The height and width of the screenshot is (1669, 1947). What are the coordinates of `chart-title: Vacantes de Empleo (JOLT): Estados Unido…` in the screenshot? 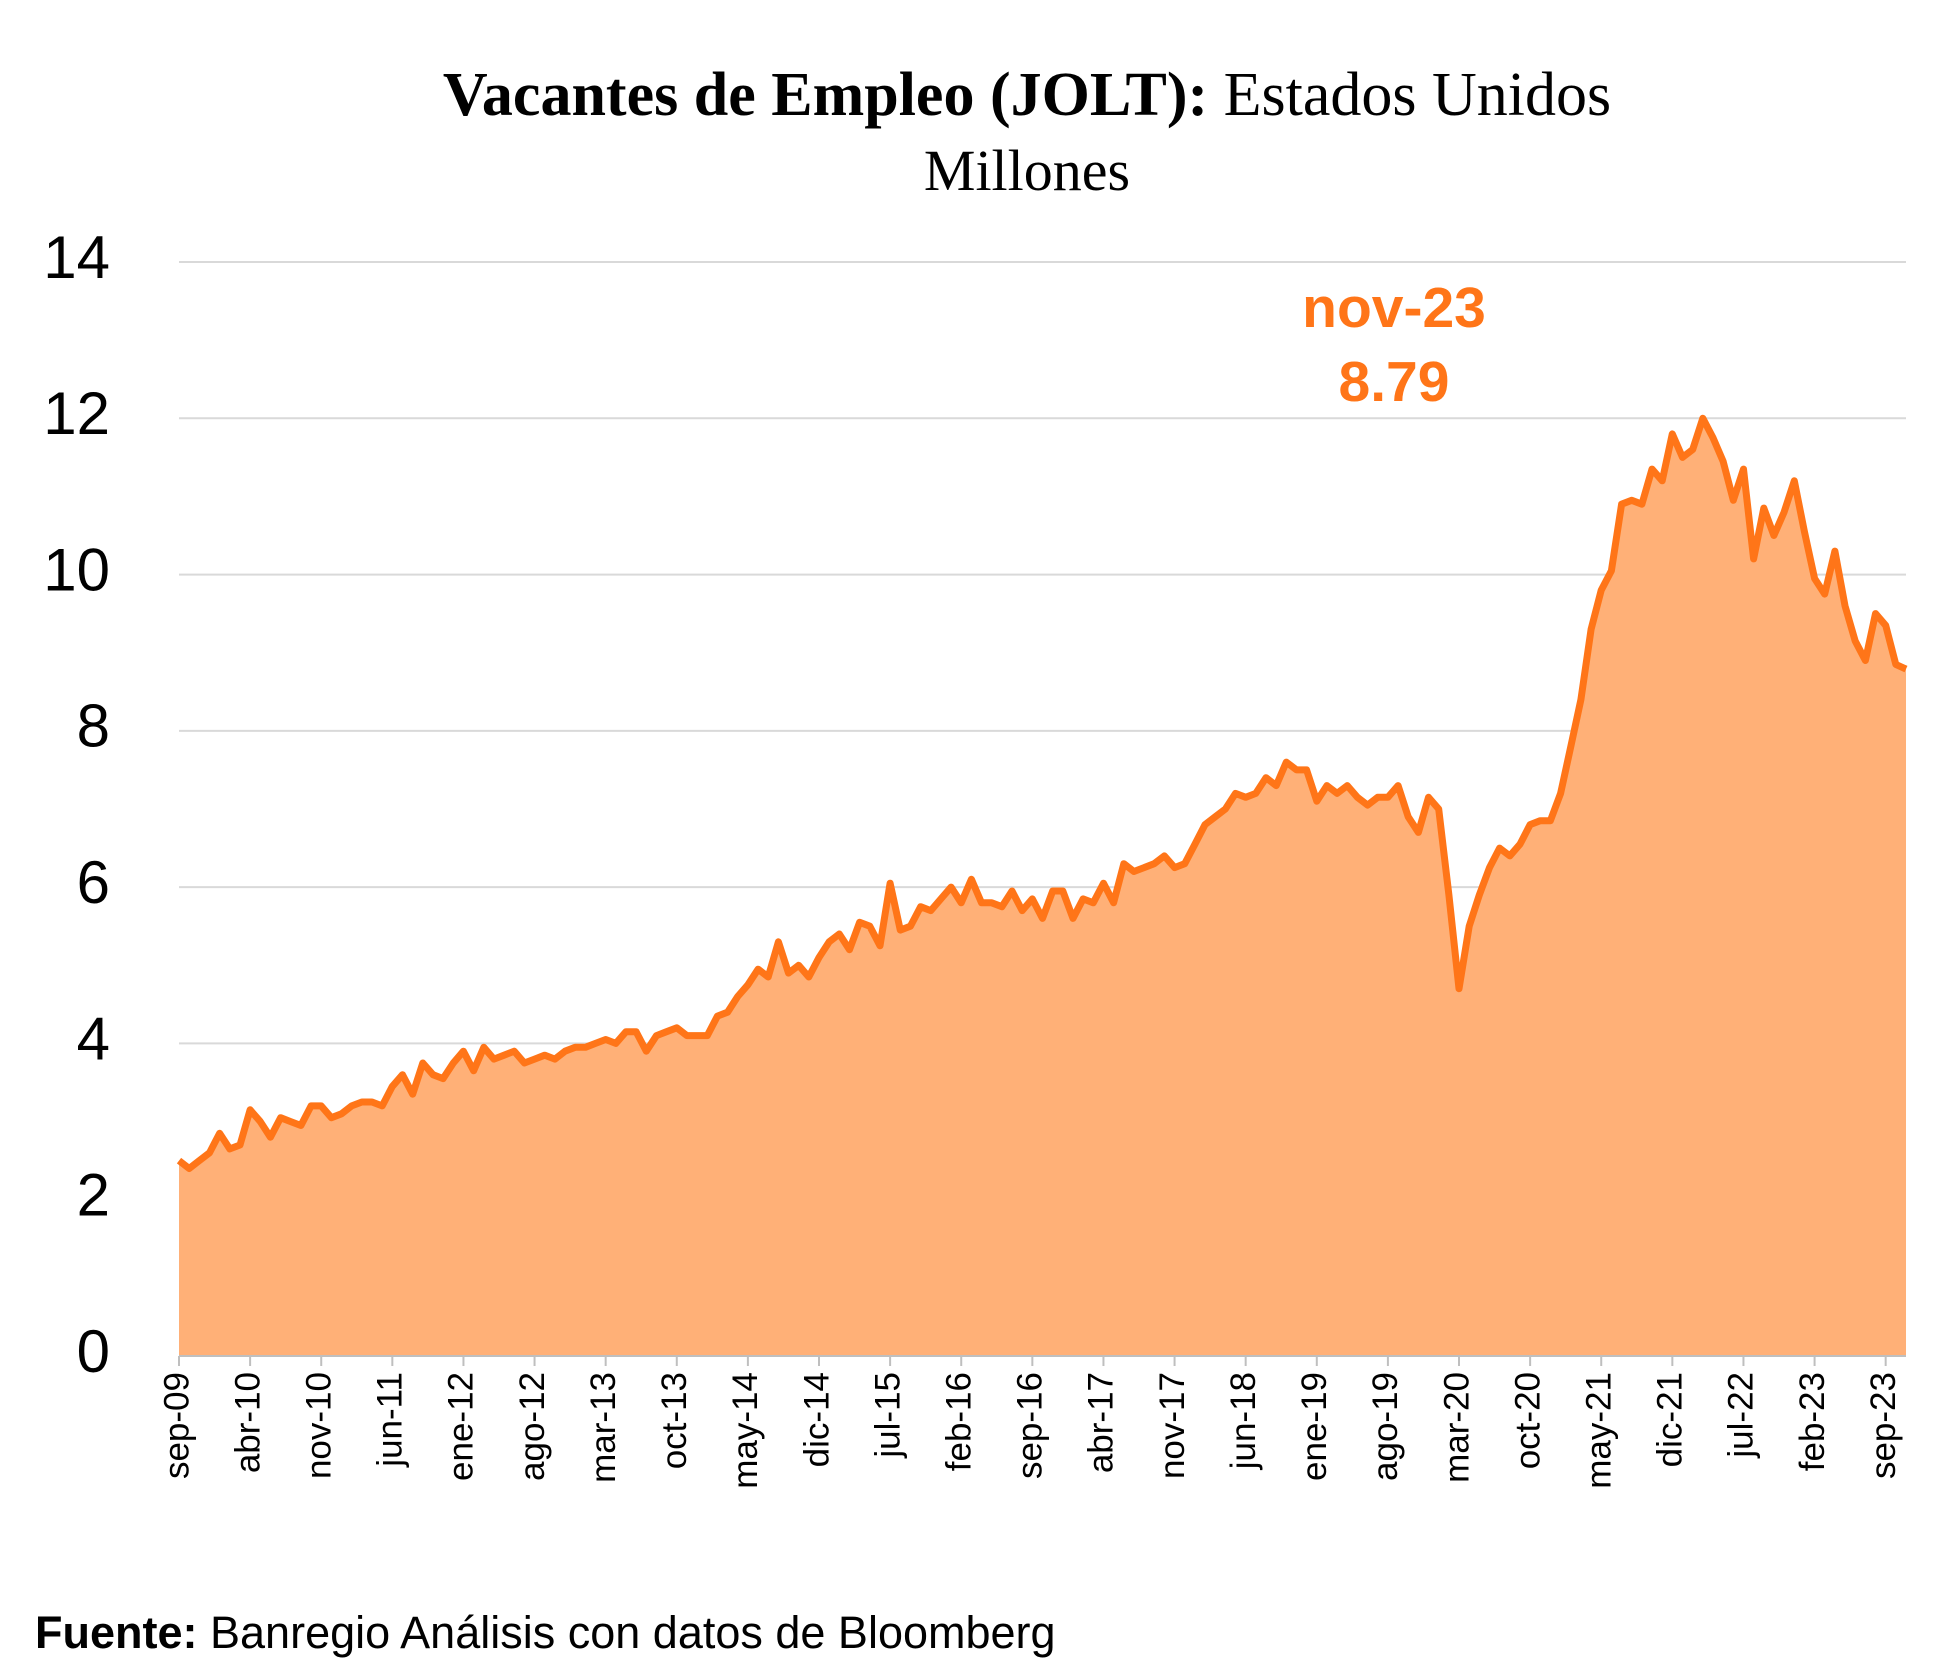 It's located at (1027, 95).